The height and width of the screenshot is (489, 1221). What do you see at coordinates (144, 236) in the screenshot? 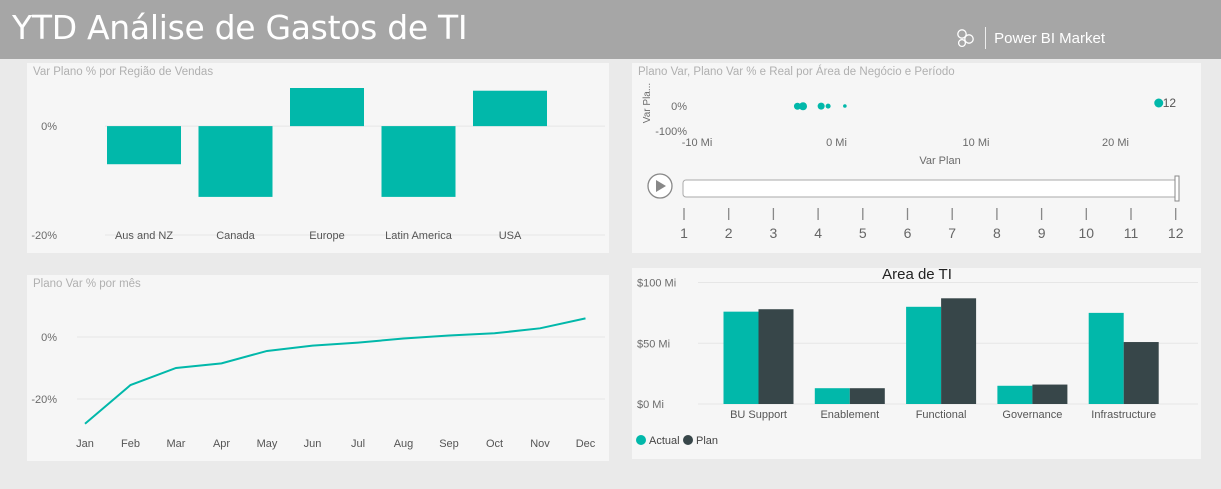
I see `x-tick-label: Aus and NZ` at bounding box center [144, 236].